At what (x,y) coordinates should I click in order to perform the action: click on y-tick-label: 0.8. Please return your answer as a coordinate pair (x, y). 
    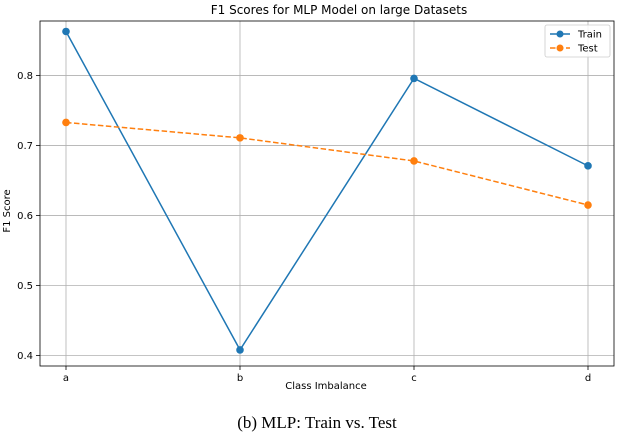
    Looking at the image, I should click on (25, 76).